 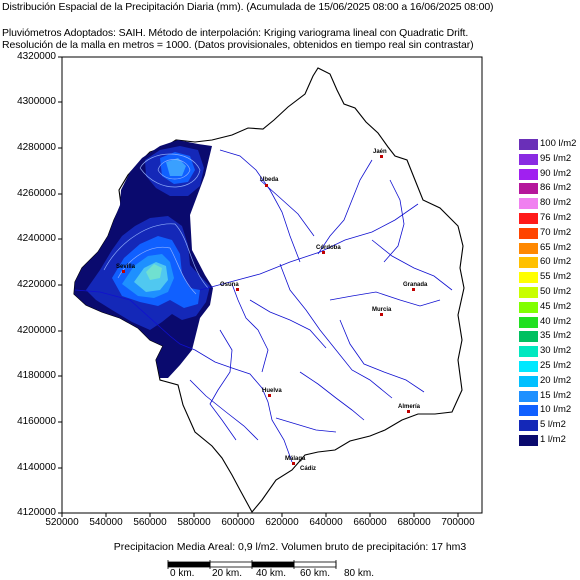 What do you see at coordinates (556, 203) in the screenshot?
I see `legend-label: 80 l/m2` at bounding box center [556, 203].